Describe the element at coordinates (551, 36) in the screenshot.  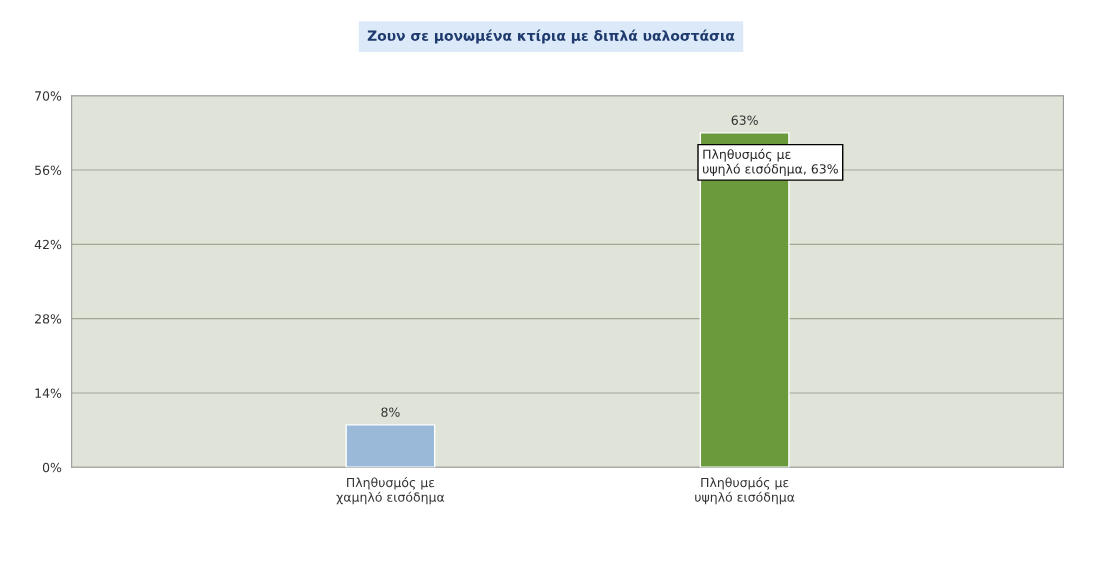
I see `chart-title: Ζουν σε μονωμένα κτίρια με διπλά υαλοστάσια` at that location.